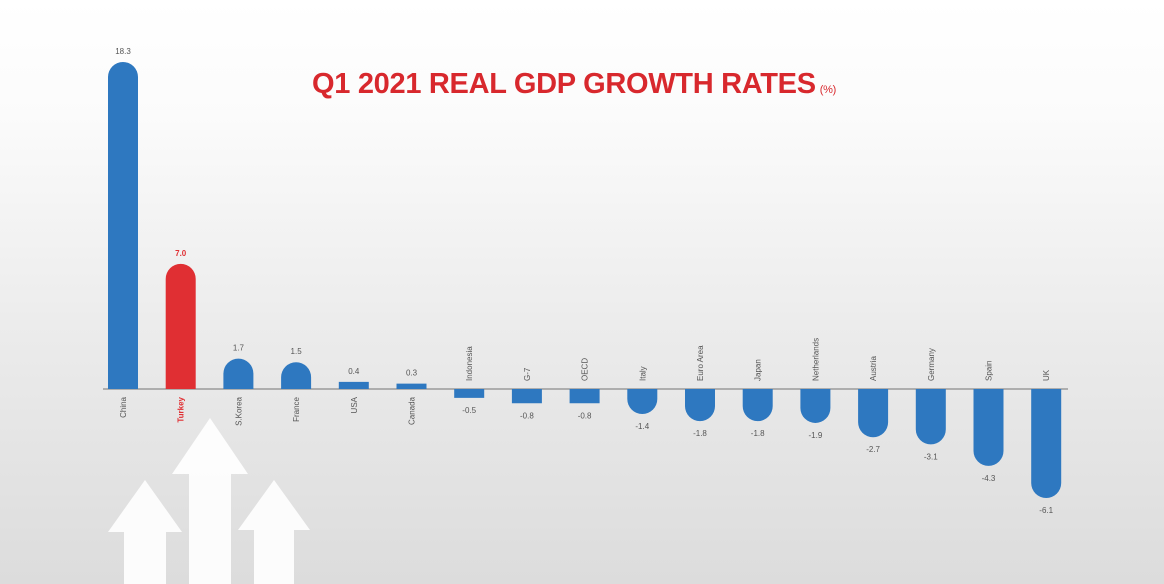 This screenshot has width=1164, height=584. Describe the element at coordinates (873, 449) in the screenshot. I see `value-label: -2.7` at that location.